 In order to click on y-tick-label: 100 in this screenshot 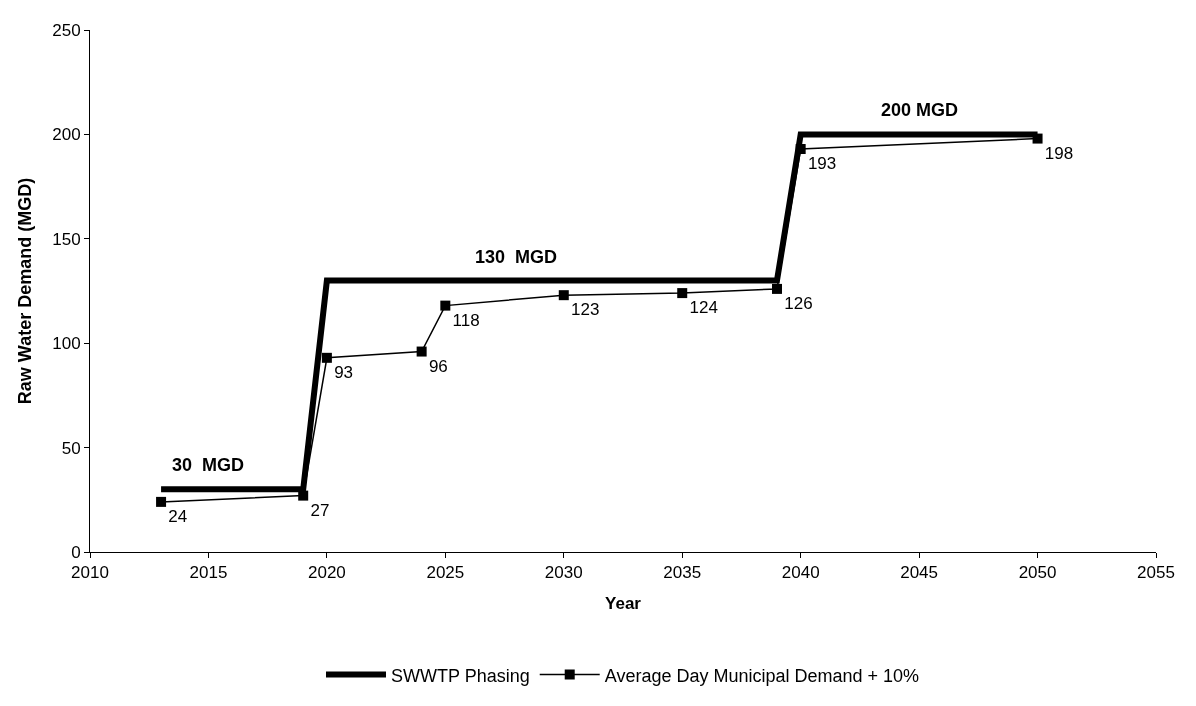, I will do `click(66, 344)`.